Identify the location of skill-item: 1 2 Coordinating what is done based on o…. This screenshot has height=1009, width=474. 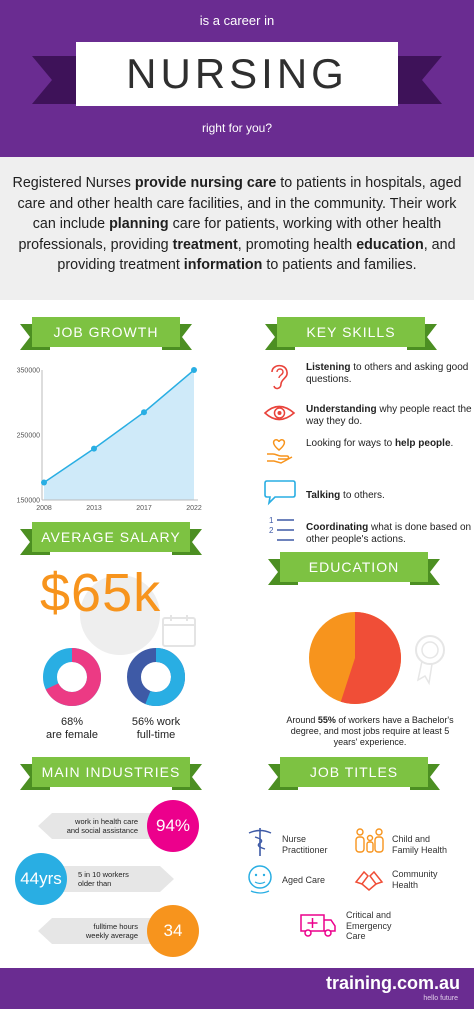
(367, 531).